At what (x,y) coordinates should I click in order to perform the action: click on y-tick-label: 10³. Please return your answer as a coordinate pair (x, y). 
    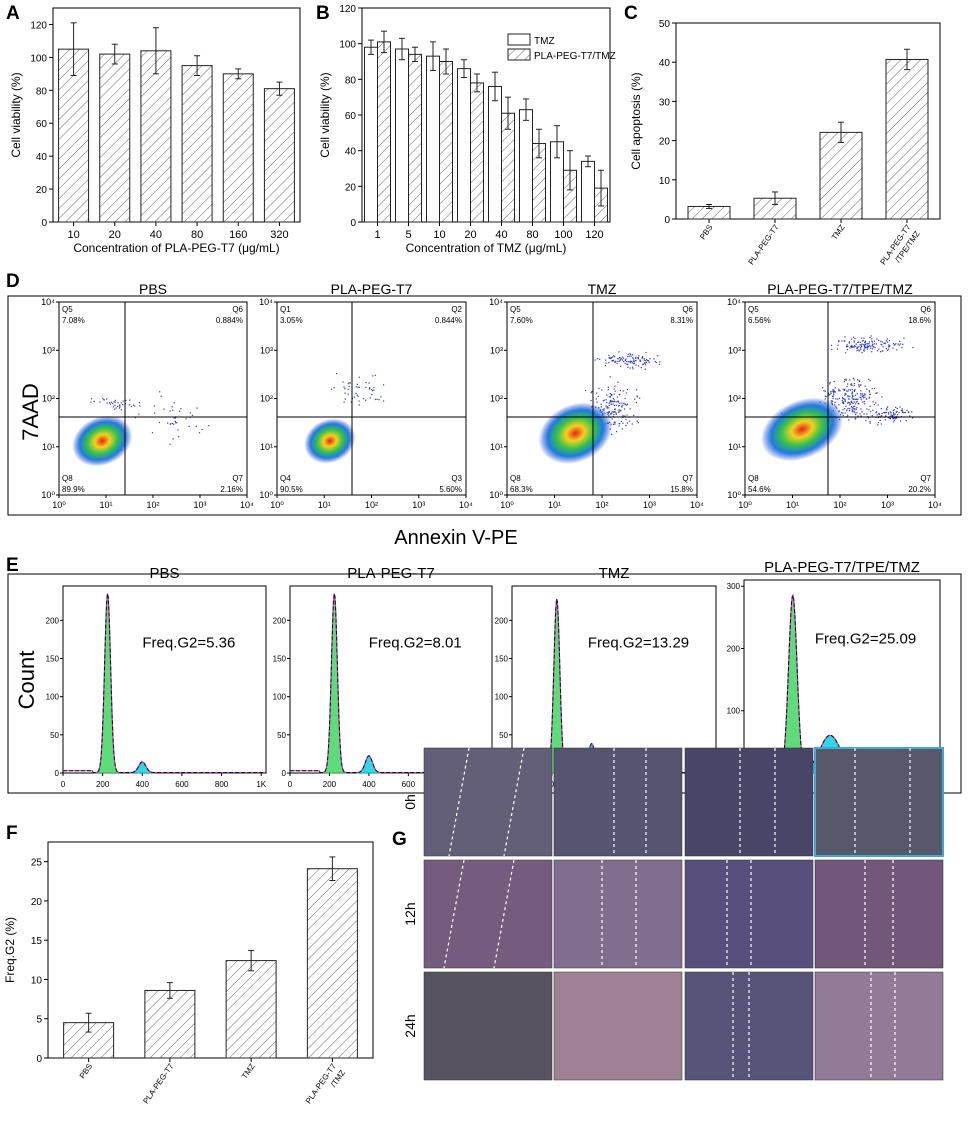
    Looking at the image, I should click on (496, 350).